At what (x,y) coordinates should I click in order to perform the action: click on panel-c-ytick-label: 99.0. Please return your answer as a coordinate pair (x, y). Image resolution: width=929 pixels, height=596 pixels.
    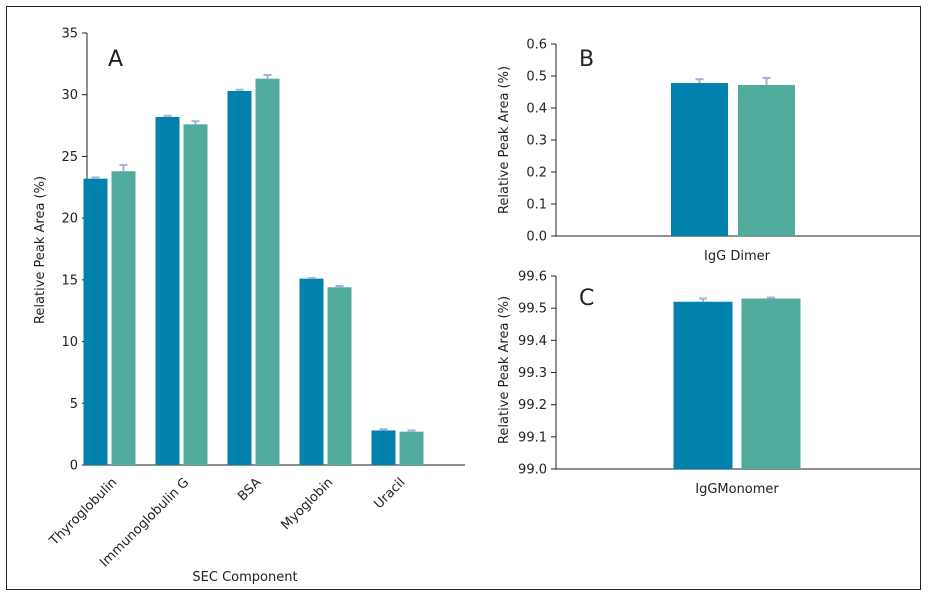
    Looking at the image, I should click on (532, 470).